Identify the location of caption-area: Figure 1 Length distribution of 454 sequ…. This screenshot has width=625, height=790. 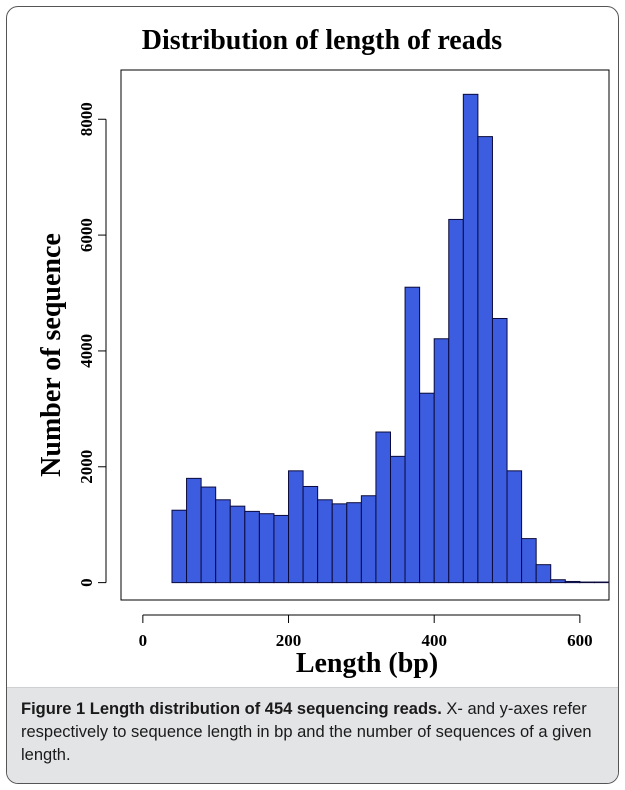
(312, 735).